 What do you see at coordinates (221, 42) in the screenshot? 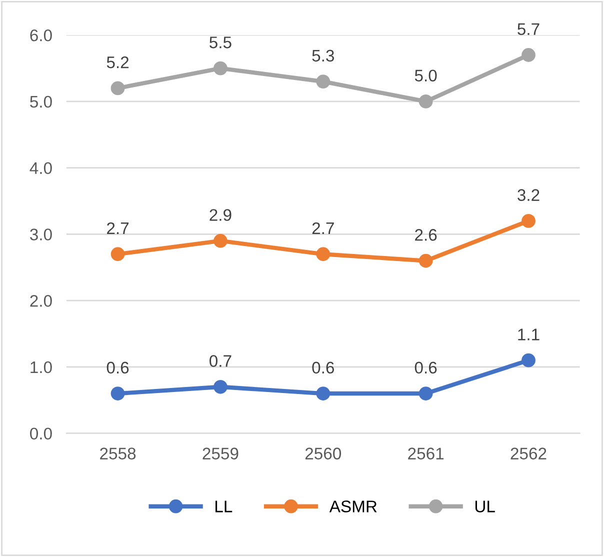
I see `data-label: 5.5` at bounding box center [221, 42].